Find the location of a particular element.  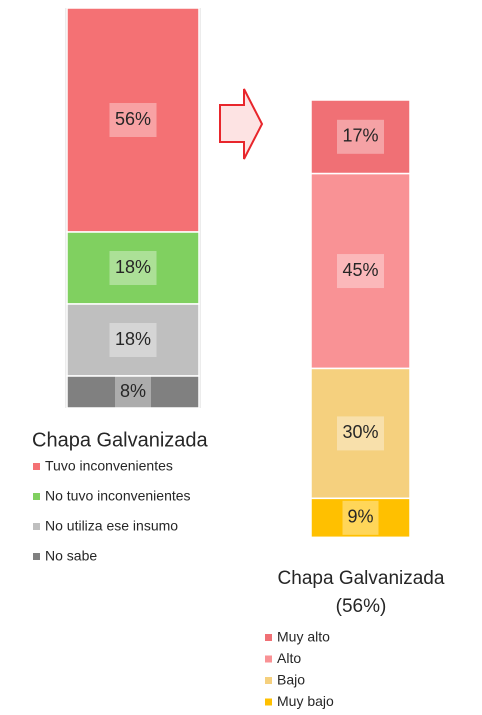

legend-label: Tuvo inconvenientes is located at coordinates (109, 466).